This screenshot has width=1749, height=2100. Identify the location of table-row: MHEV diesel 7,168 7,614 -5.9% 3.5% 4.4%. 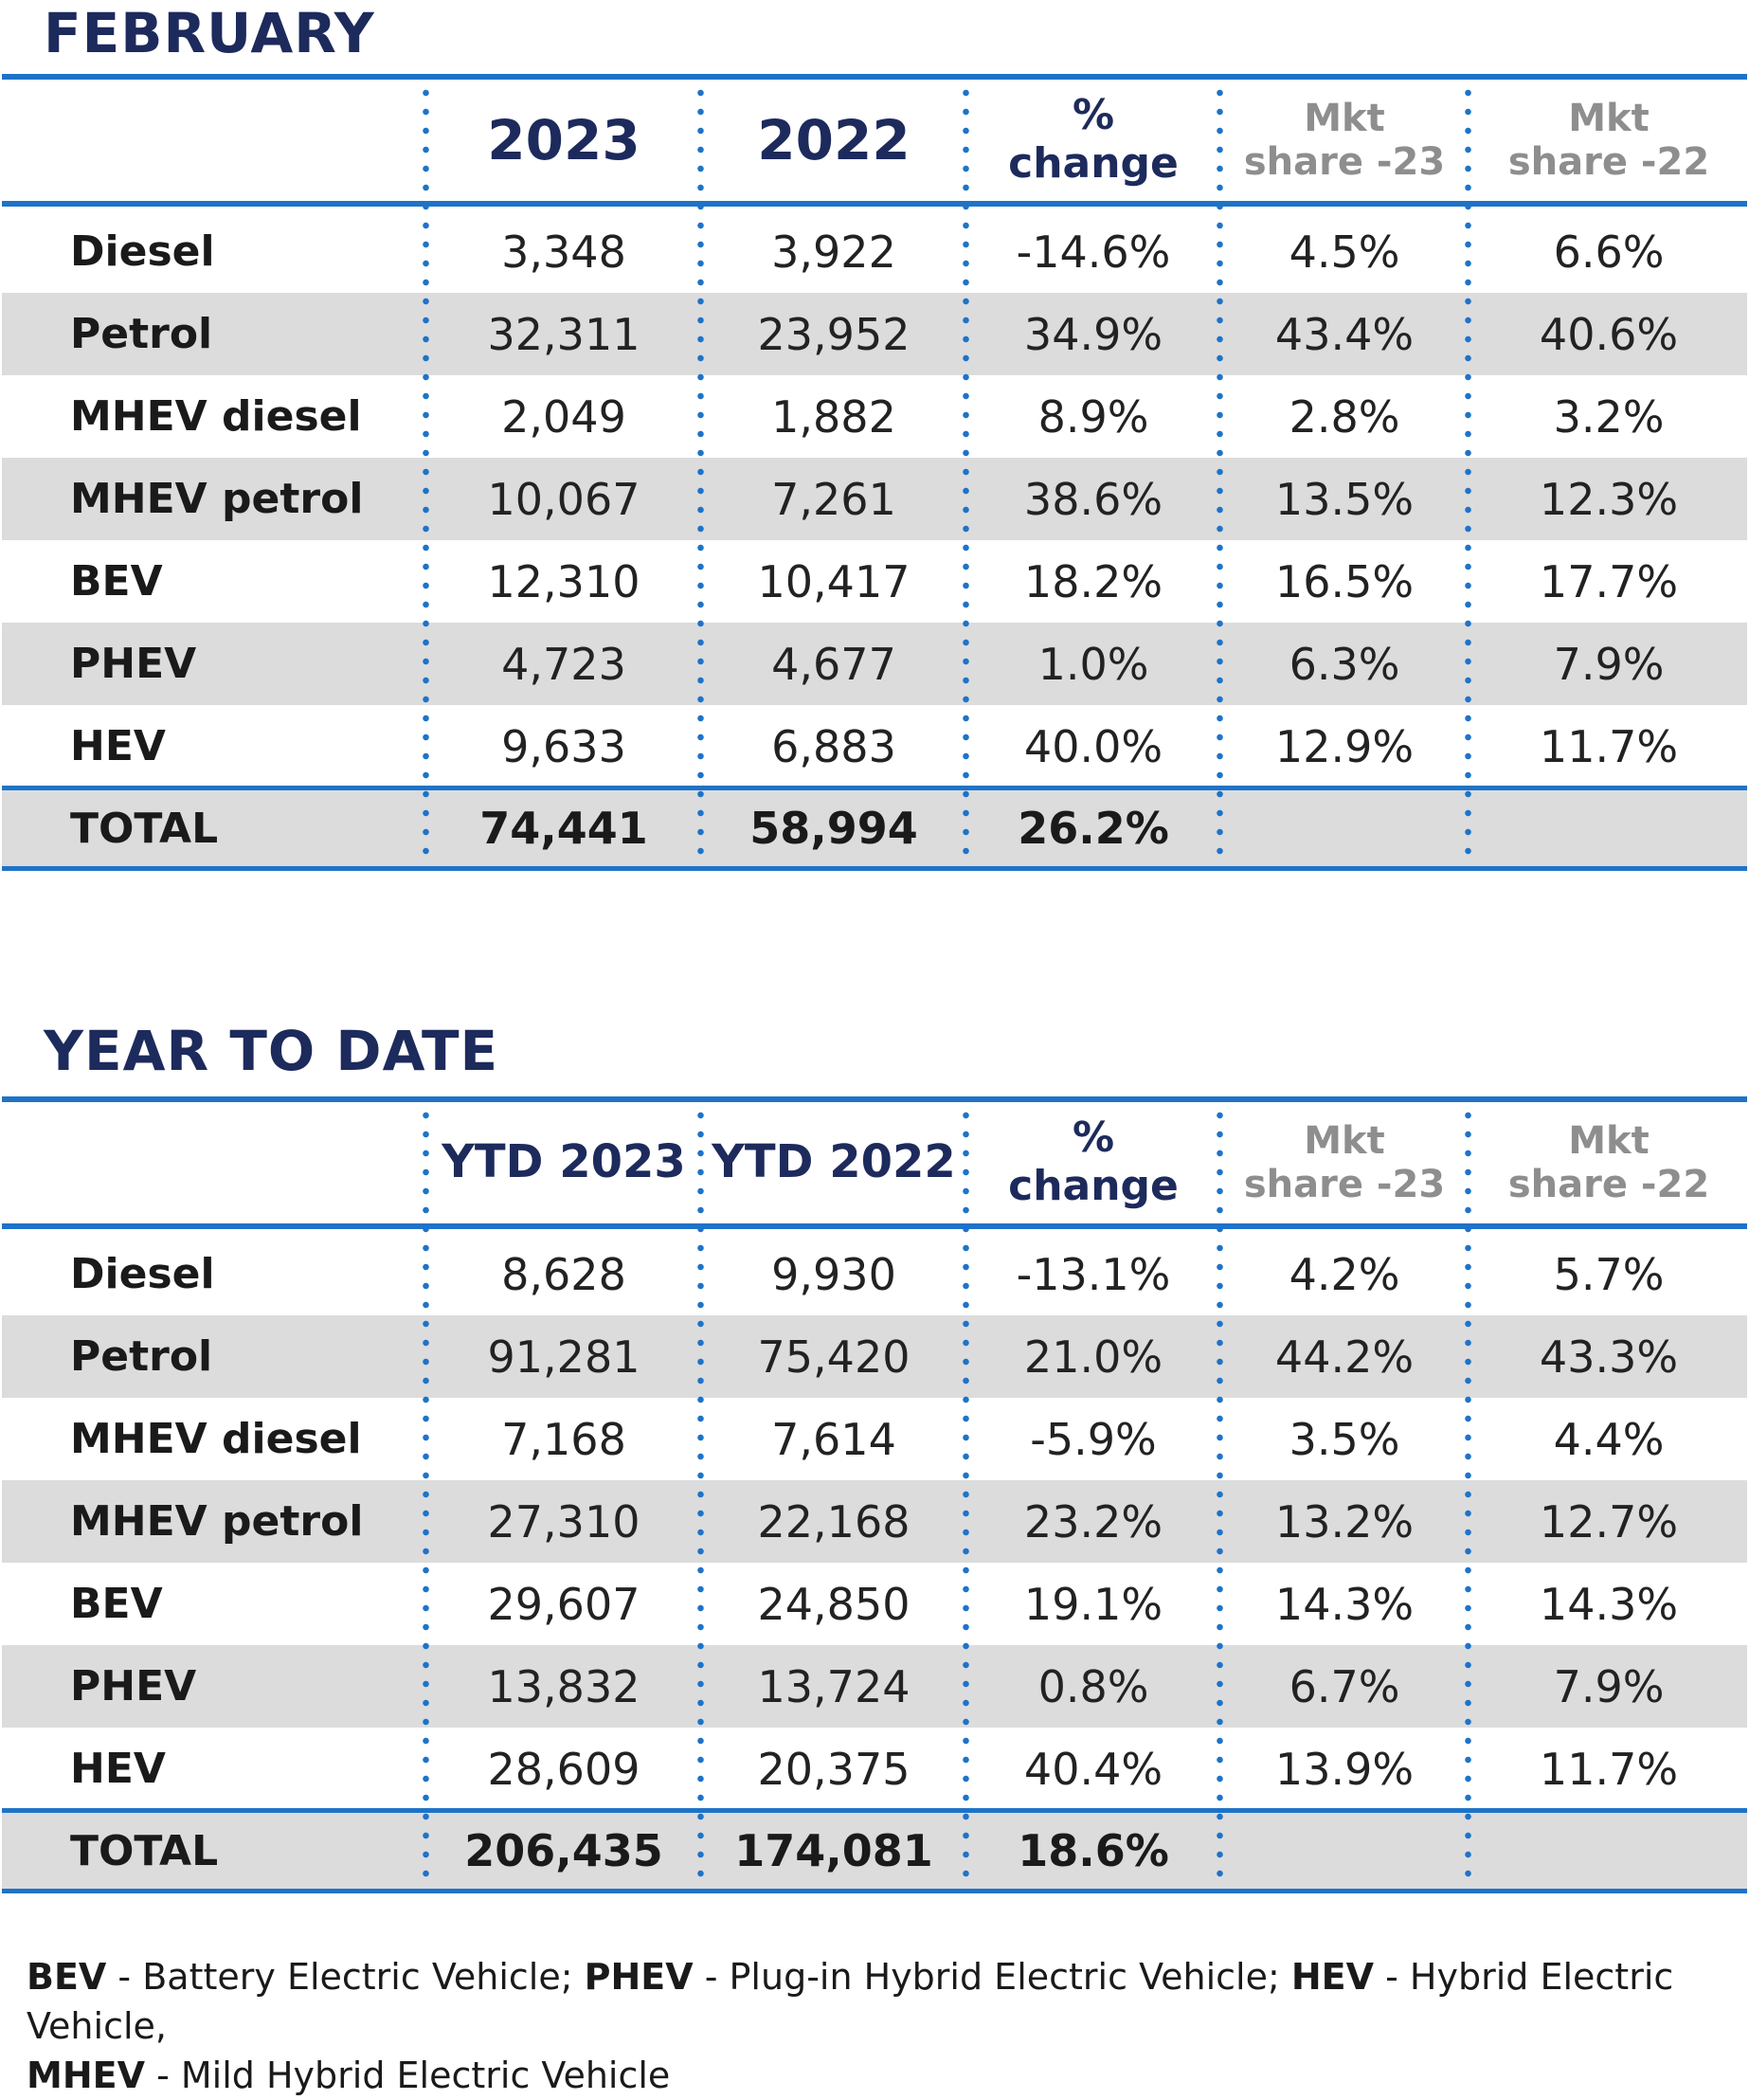
(874, 1439).